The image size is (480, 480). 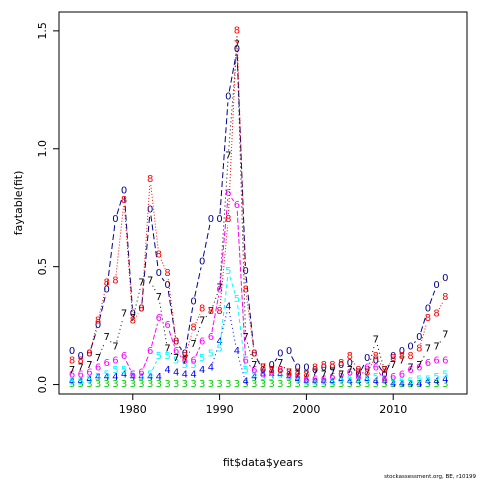 What do you see at coordinates (42, 267) in the screenshot?
I see `y-tick-label: 0.5` at bounding box center [42, 267].